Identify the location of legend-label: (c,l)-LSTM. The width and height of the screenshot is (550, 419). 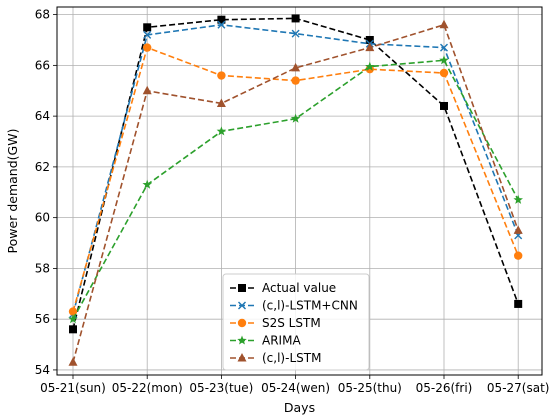
(291, 358).